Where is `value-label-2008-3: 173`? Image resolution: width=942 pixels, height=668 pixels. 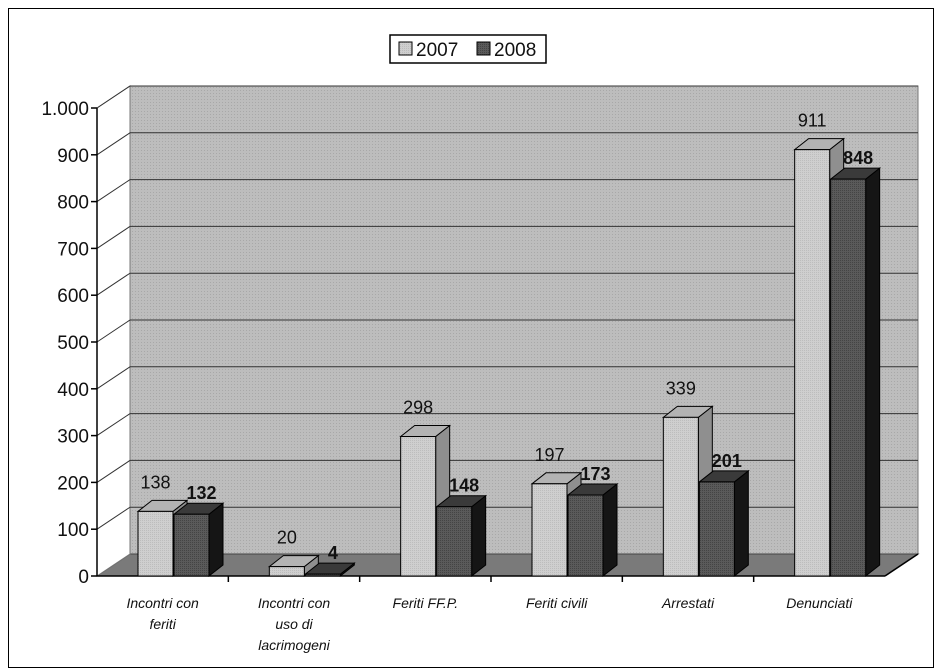 value-label-2008-3: 173 is located at coordinates (595, 474).